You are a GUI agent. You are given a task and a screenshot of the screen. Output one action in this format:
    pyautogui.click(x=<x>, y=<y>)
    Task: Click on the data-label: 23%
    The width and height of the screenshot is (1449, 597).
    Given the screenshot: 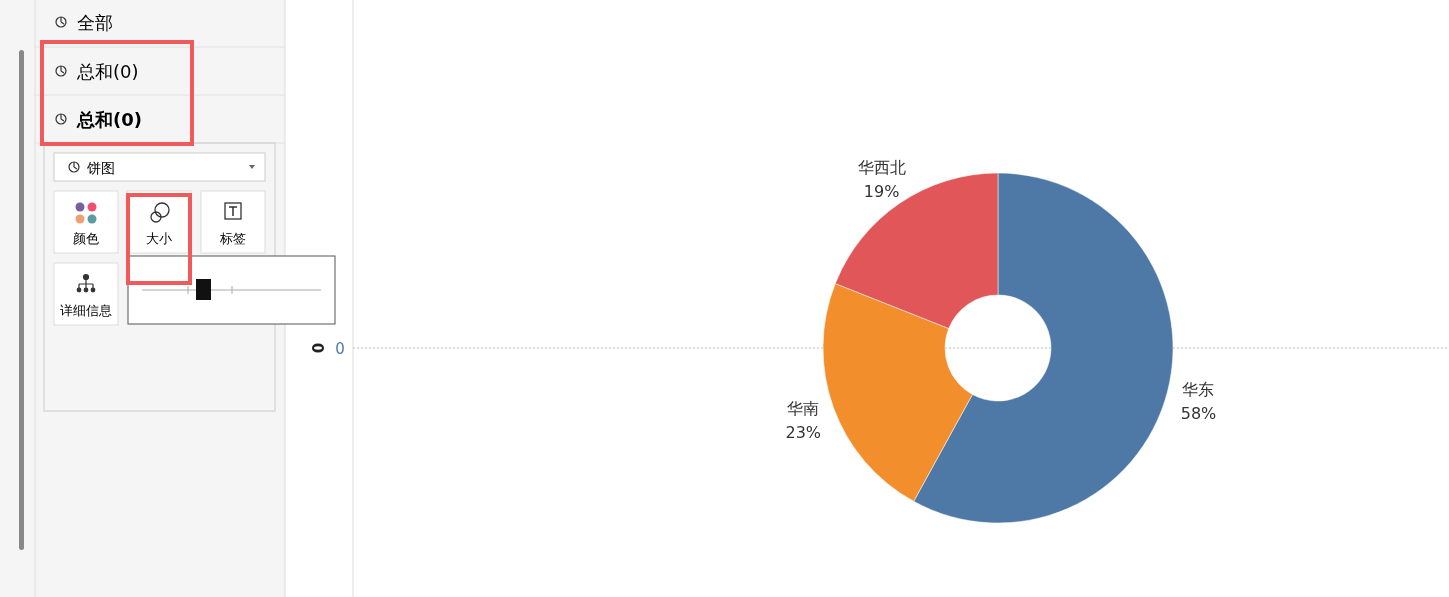 What is the action you would take?
    pyautogui.click(x=803, y=433)
    